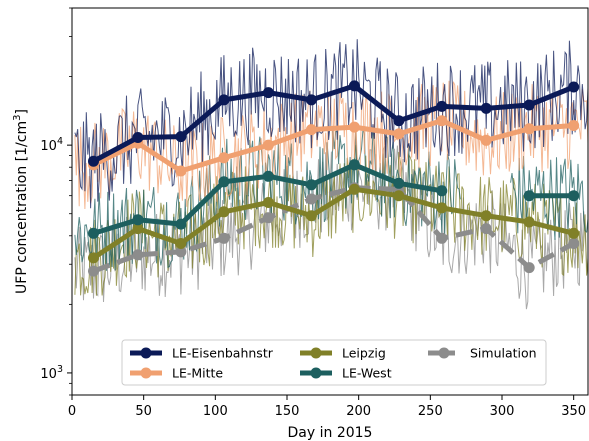  Describe the element at coordinates (51, 145) in the screenshot. I see `y-tick-label: 10⁴` at that location.